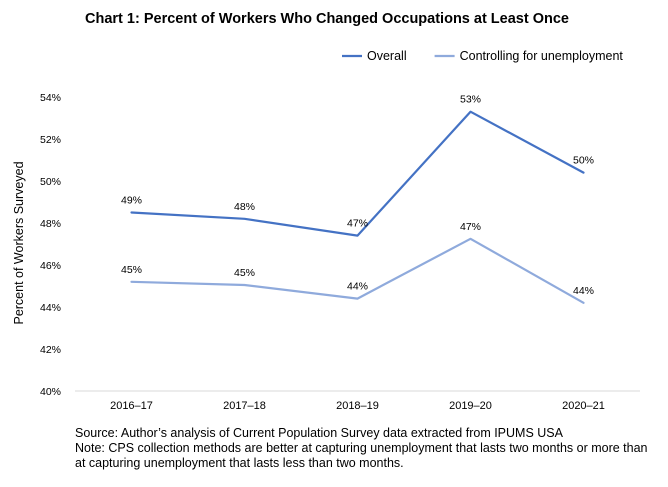  What do you see at coordinates (50, 182) in the screenshot?
I see `y-tick-label: 50%` at bounding box center [50, 182].